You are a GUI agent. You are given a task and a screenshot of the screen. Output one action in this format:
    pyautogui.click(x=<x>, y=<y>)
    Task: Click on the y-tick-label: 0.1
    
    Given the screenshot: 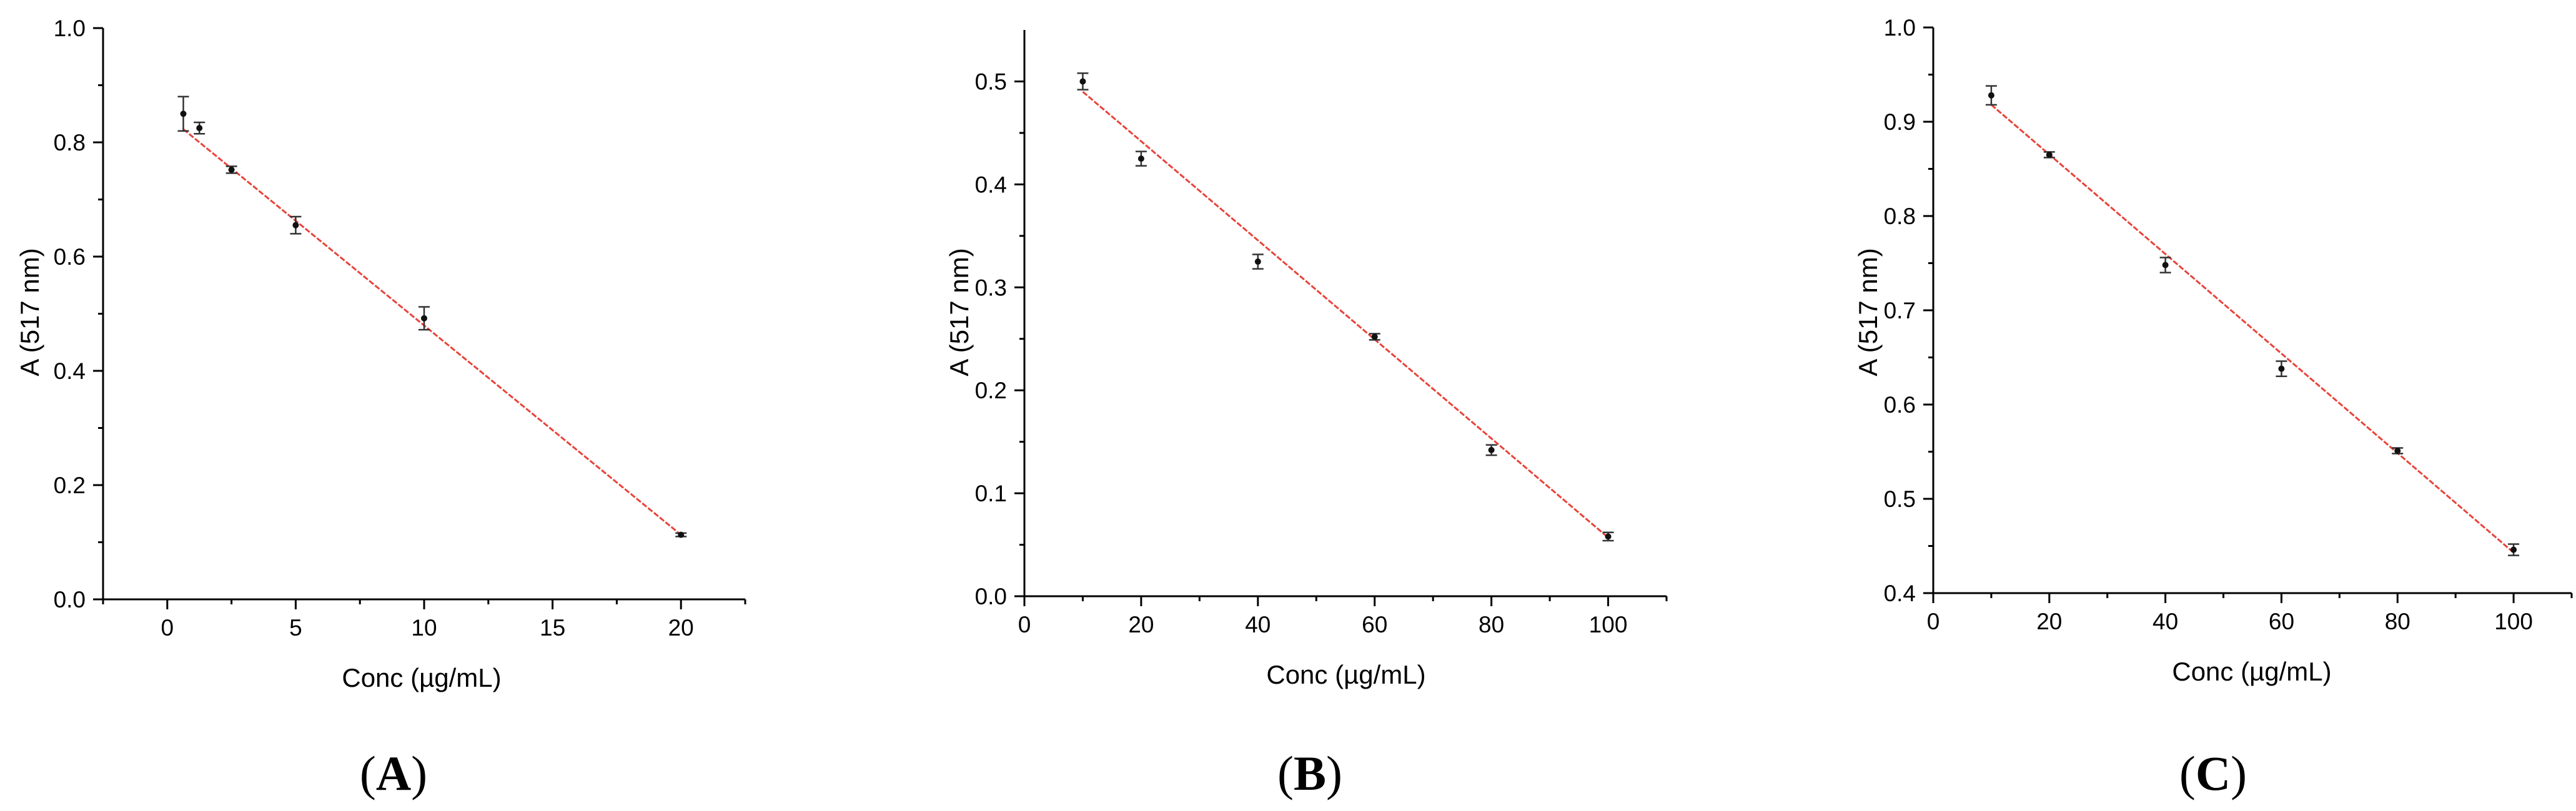 What is the action you would take?
    pyautogui.click(x=991, y=493)
    